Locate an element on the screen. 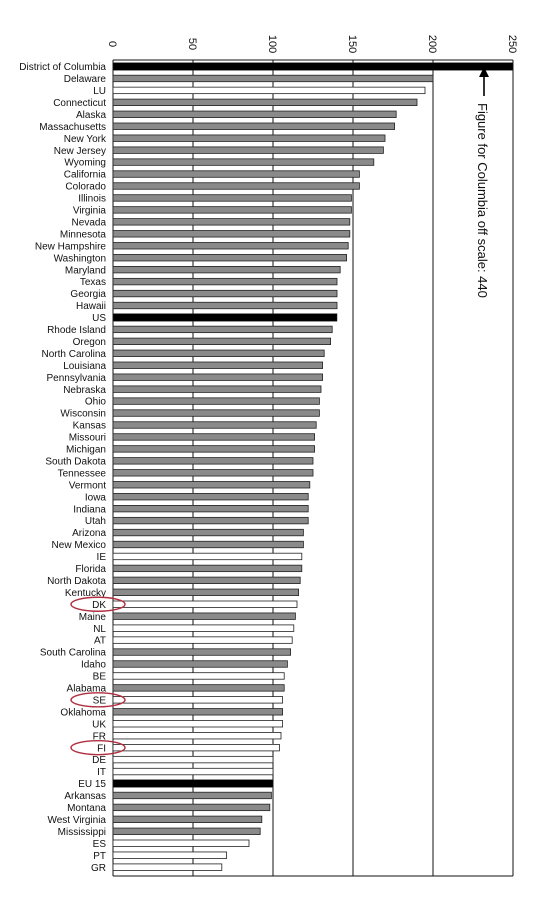 The image size is (540, 907). bar-washington is located at coordinates (230, 258).